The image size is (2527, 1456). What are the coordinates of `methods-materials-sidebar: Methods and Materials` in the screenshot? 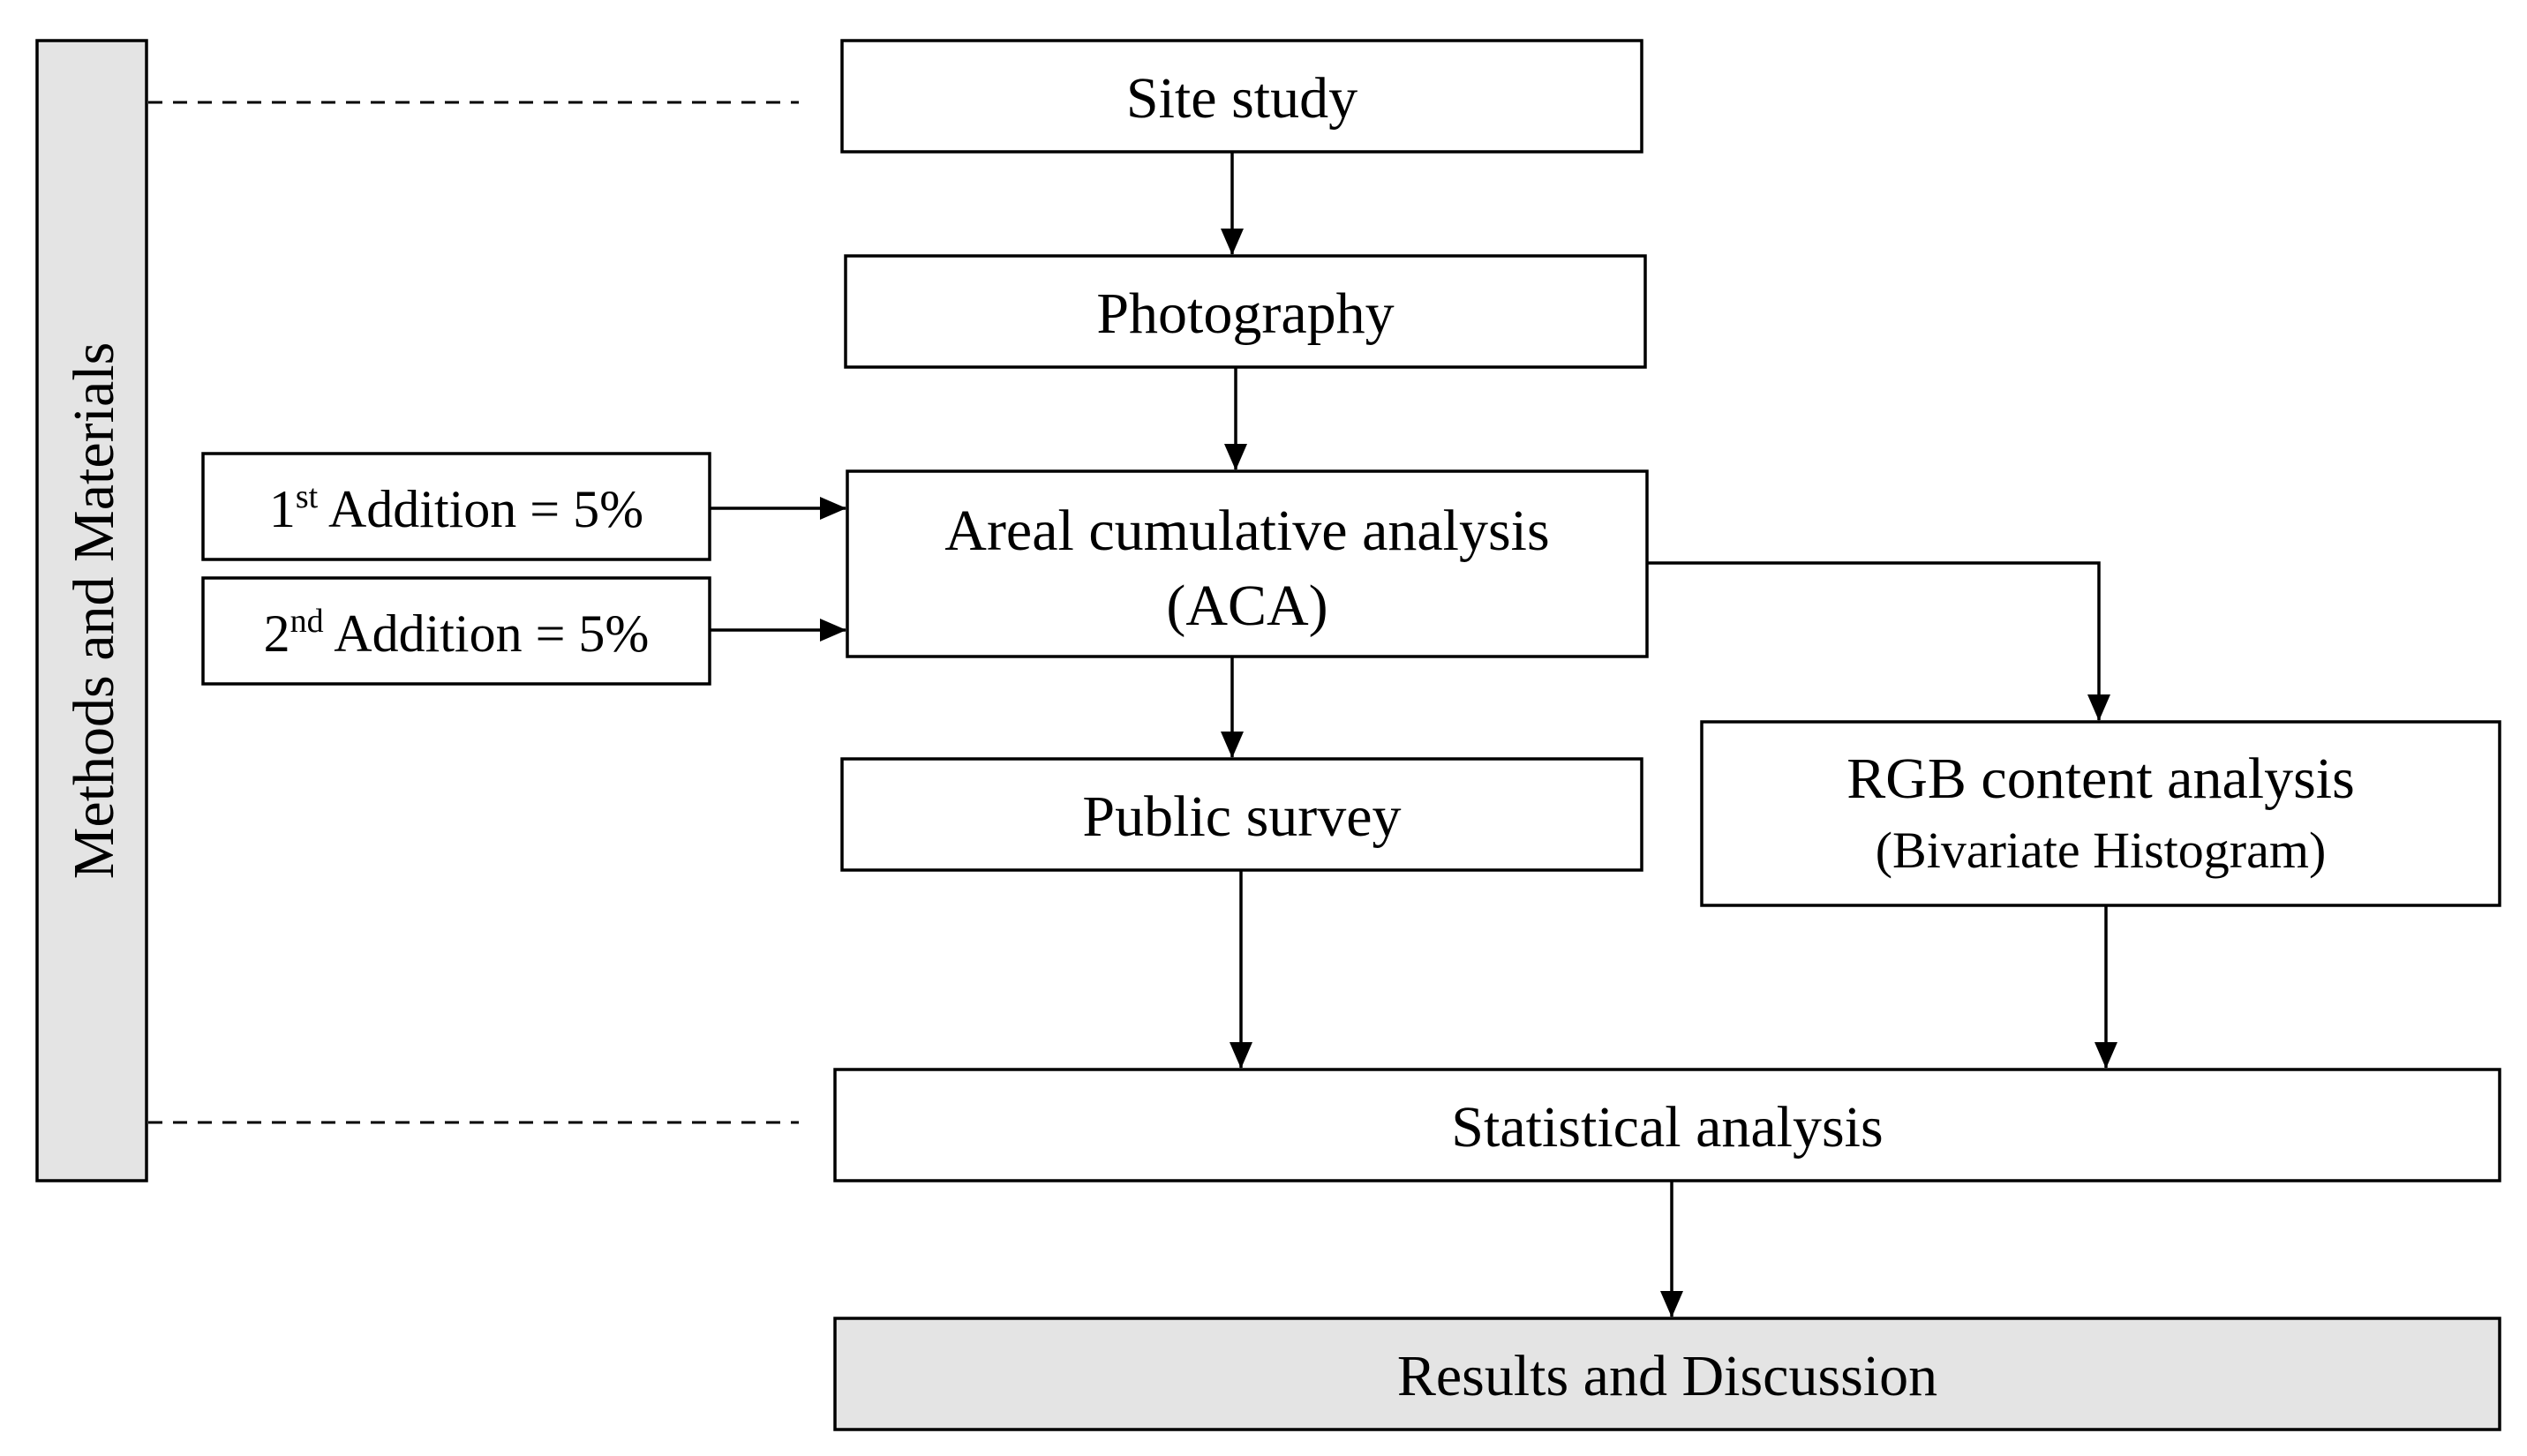 It's located at (92, 610).